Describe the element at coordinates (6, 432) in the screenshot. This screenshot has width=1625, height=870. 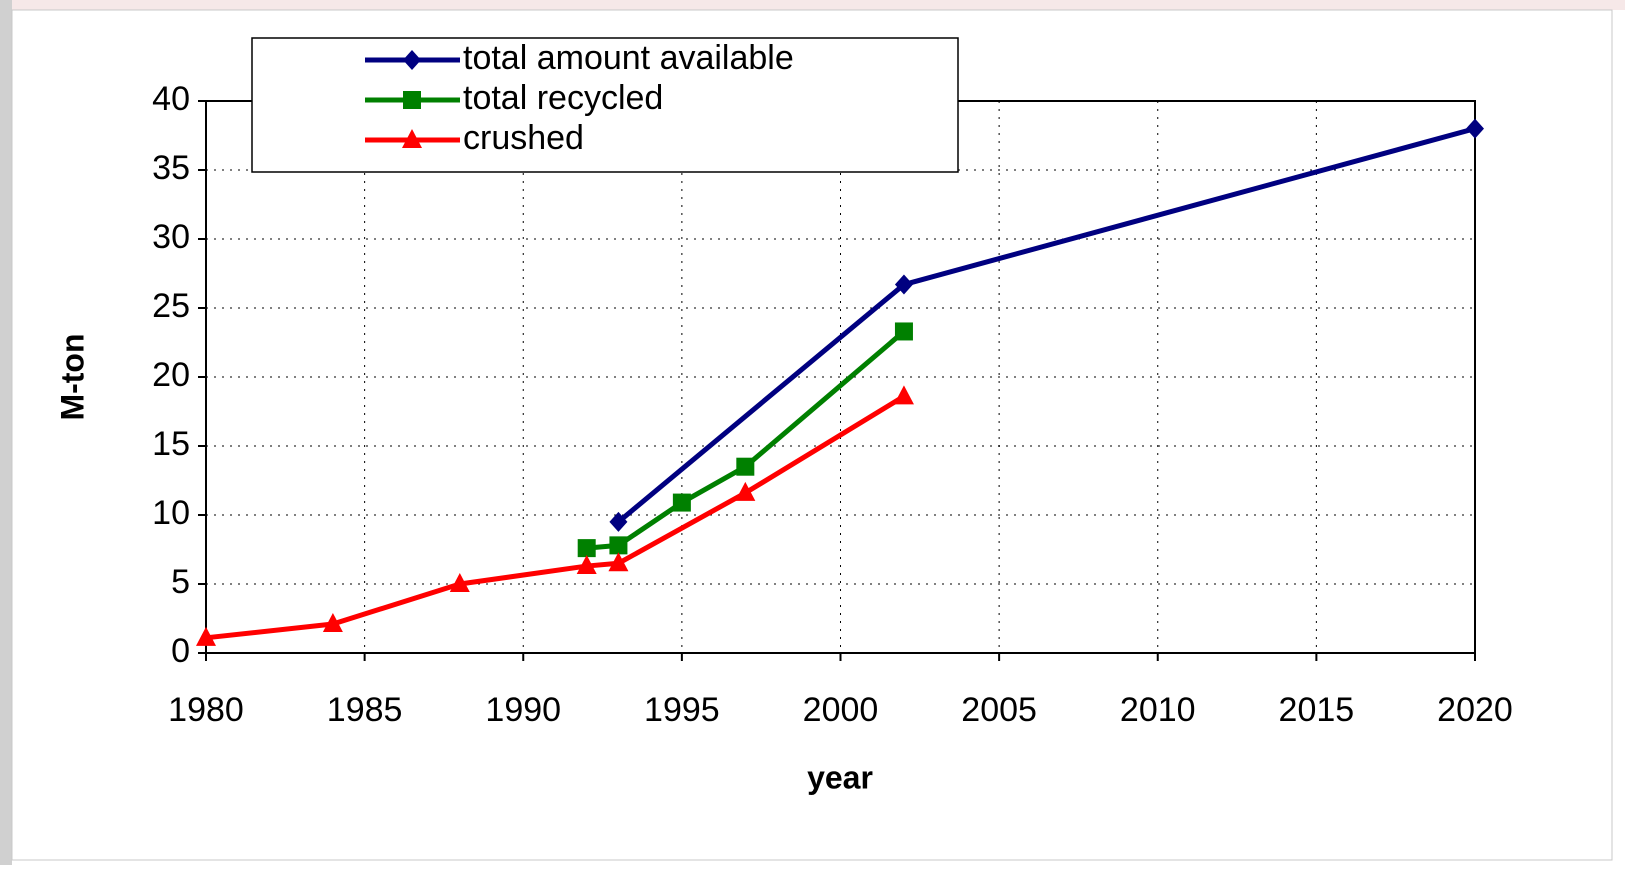
I see `left-band` at that location.